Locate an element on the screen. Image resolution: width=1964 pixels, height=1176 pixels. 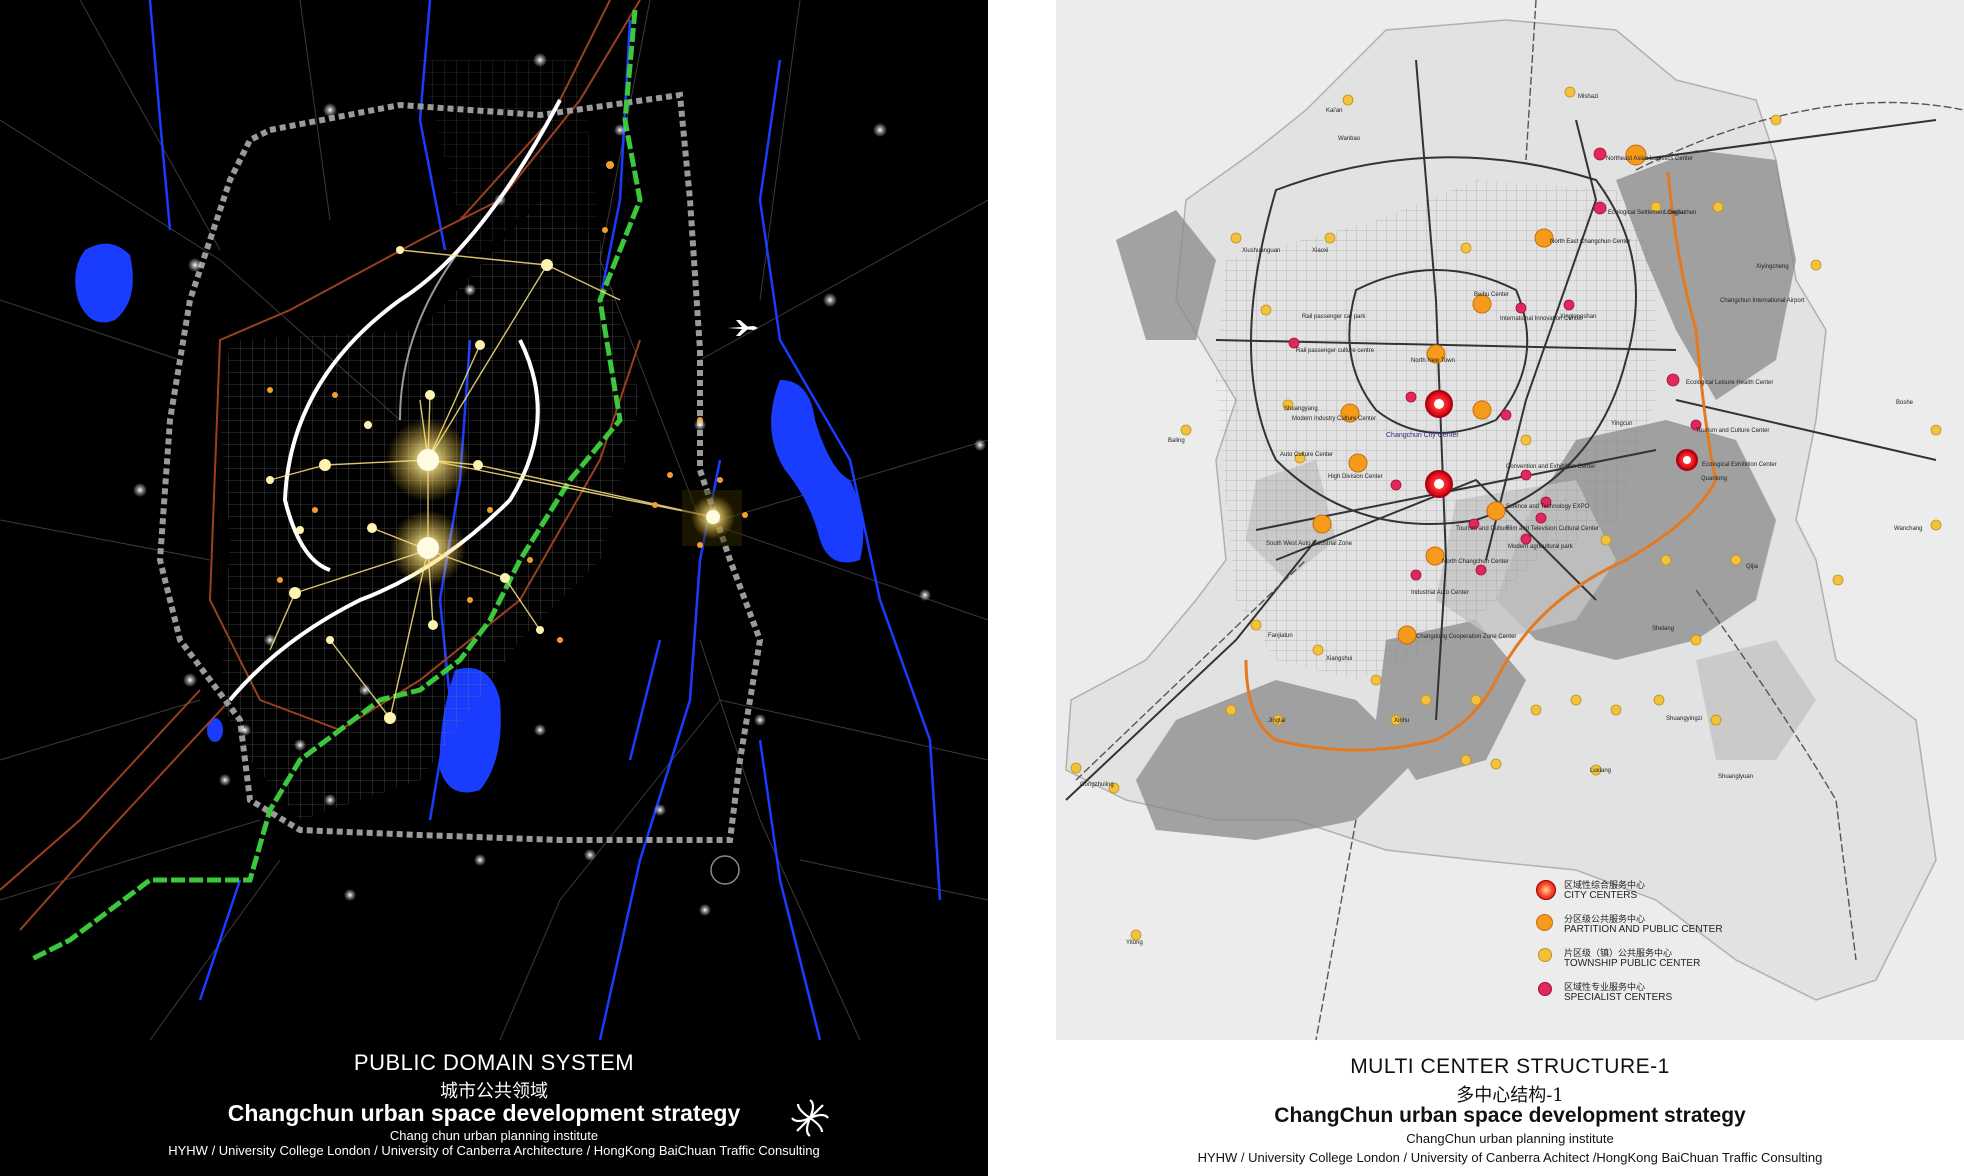
svg-text: Ecological Settlement Center is located at coordinates (1646, 213).